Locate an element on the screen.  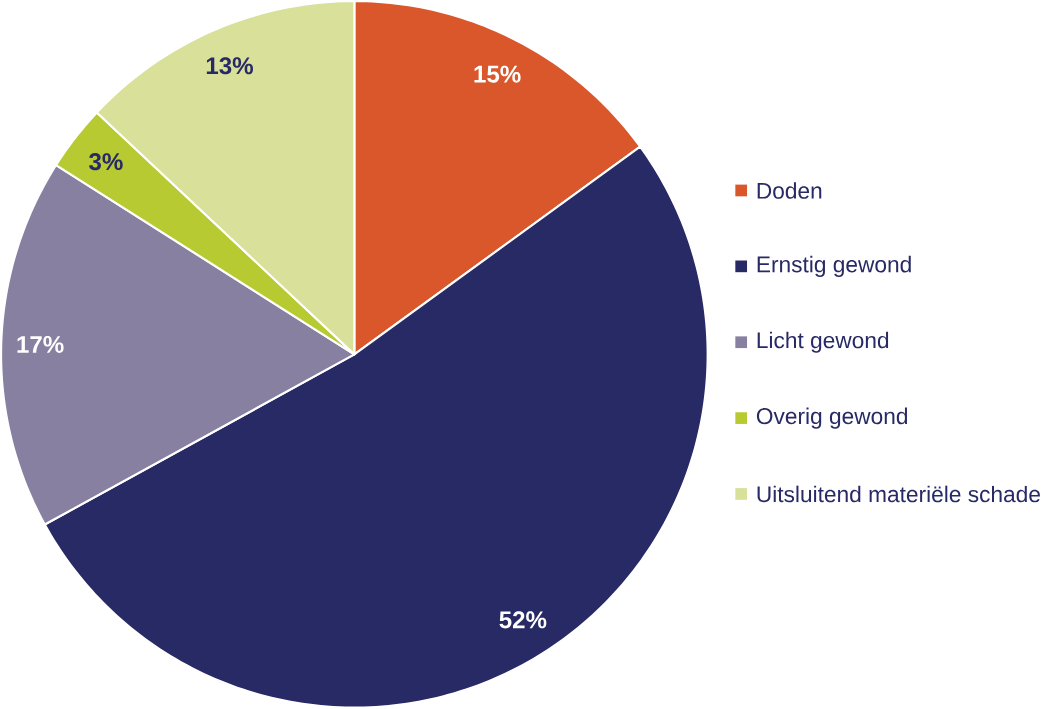
legend-label: Doden is located at coordinates (789, 190).